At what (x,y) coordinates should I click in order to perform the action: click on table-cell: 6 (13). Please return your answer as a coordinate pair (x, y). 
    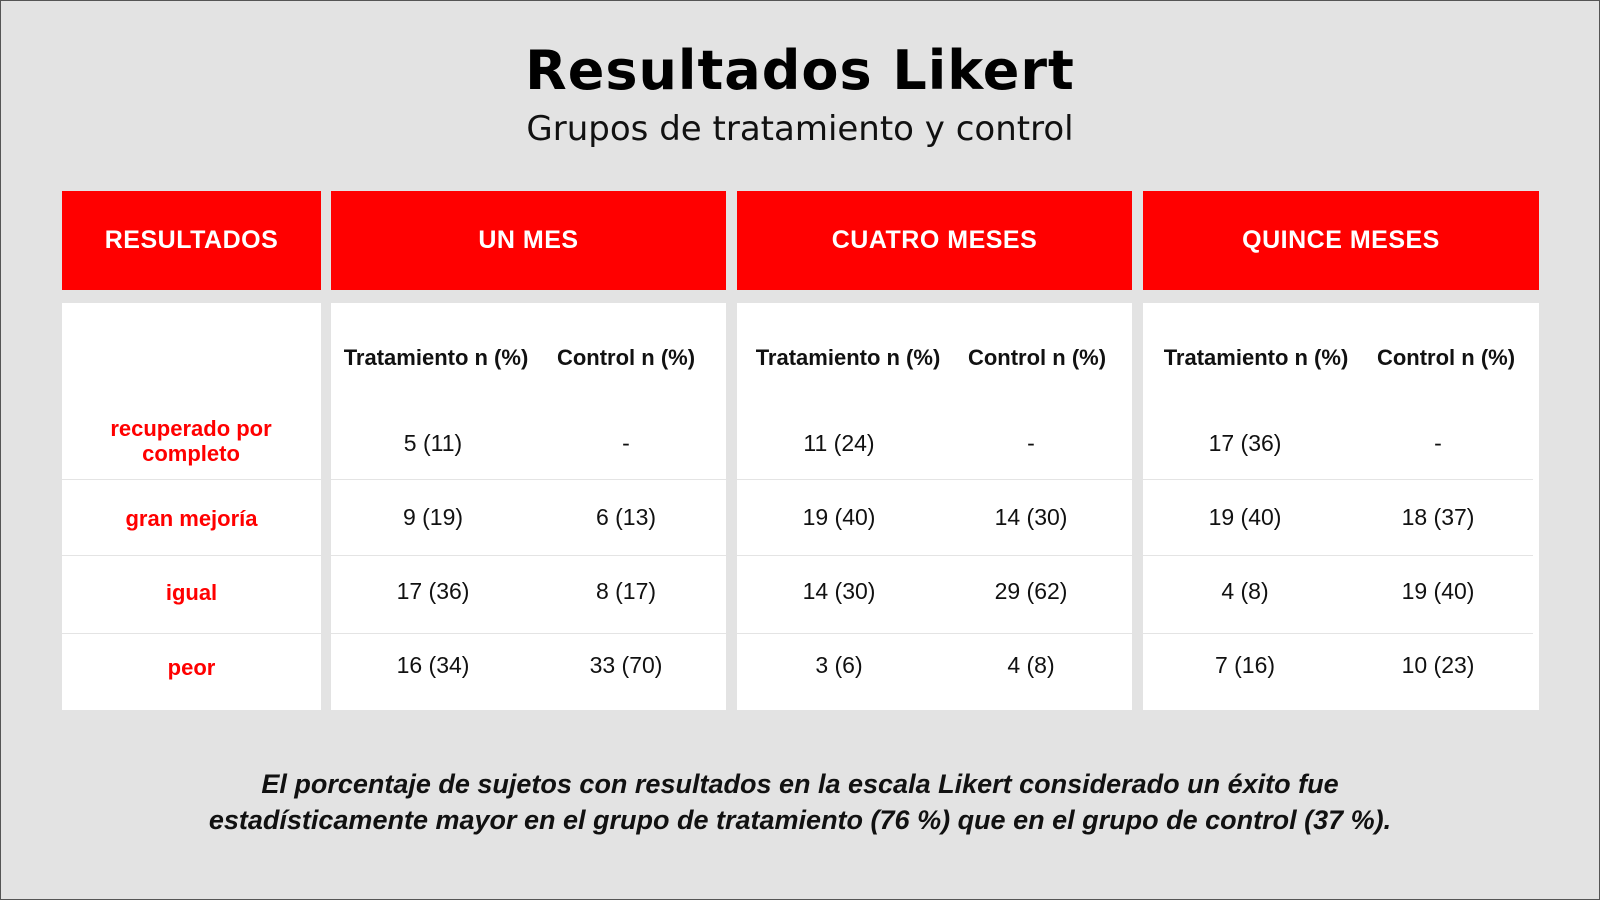
    Looking at the image, I should click on (626, 517).